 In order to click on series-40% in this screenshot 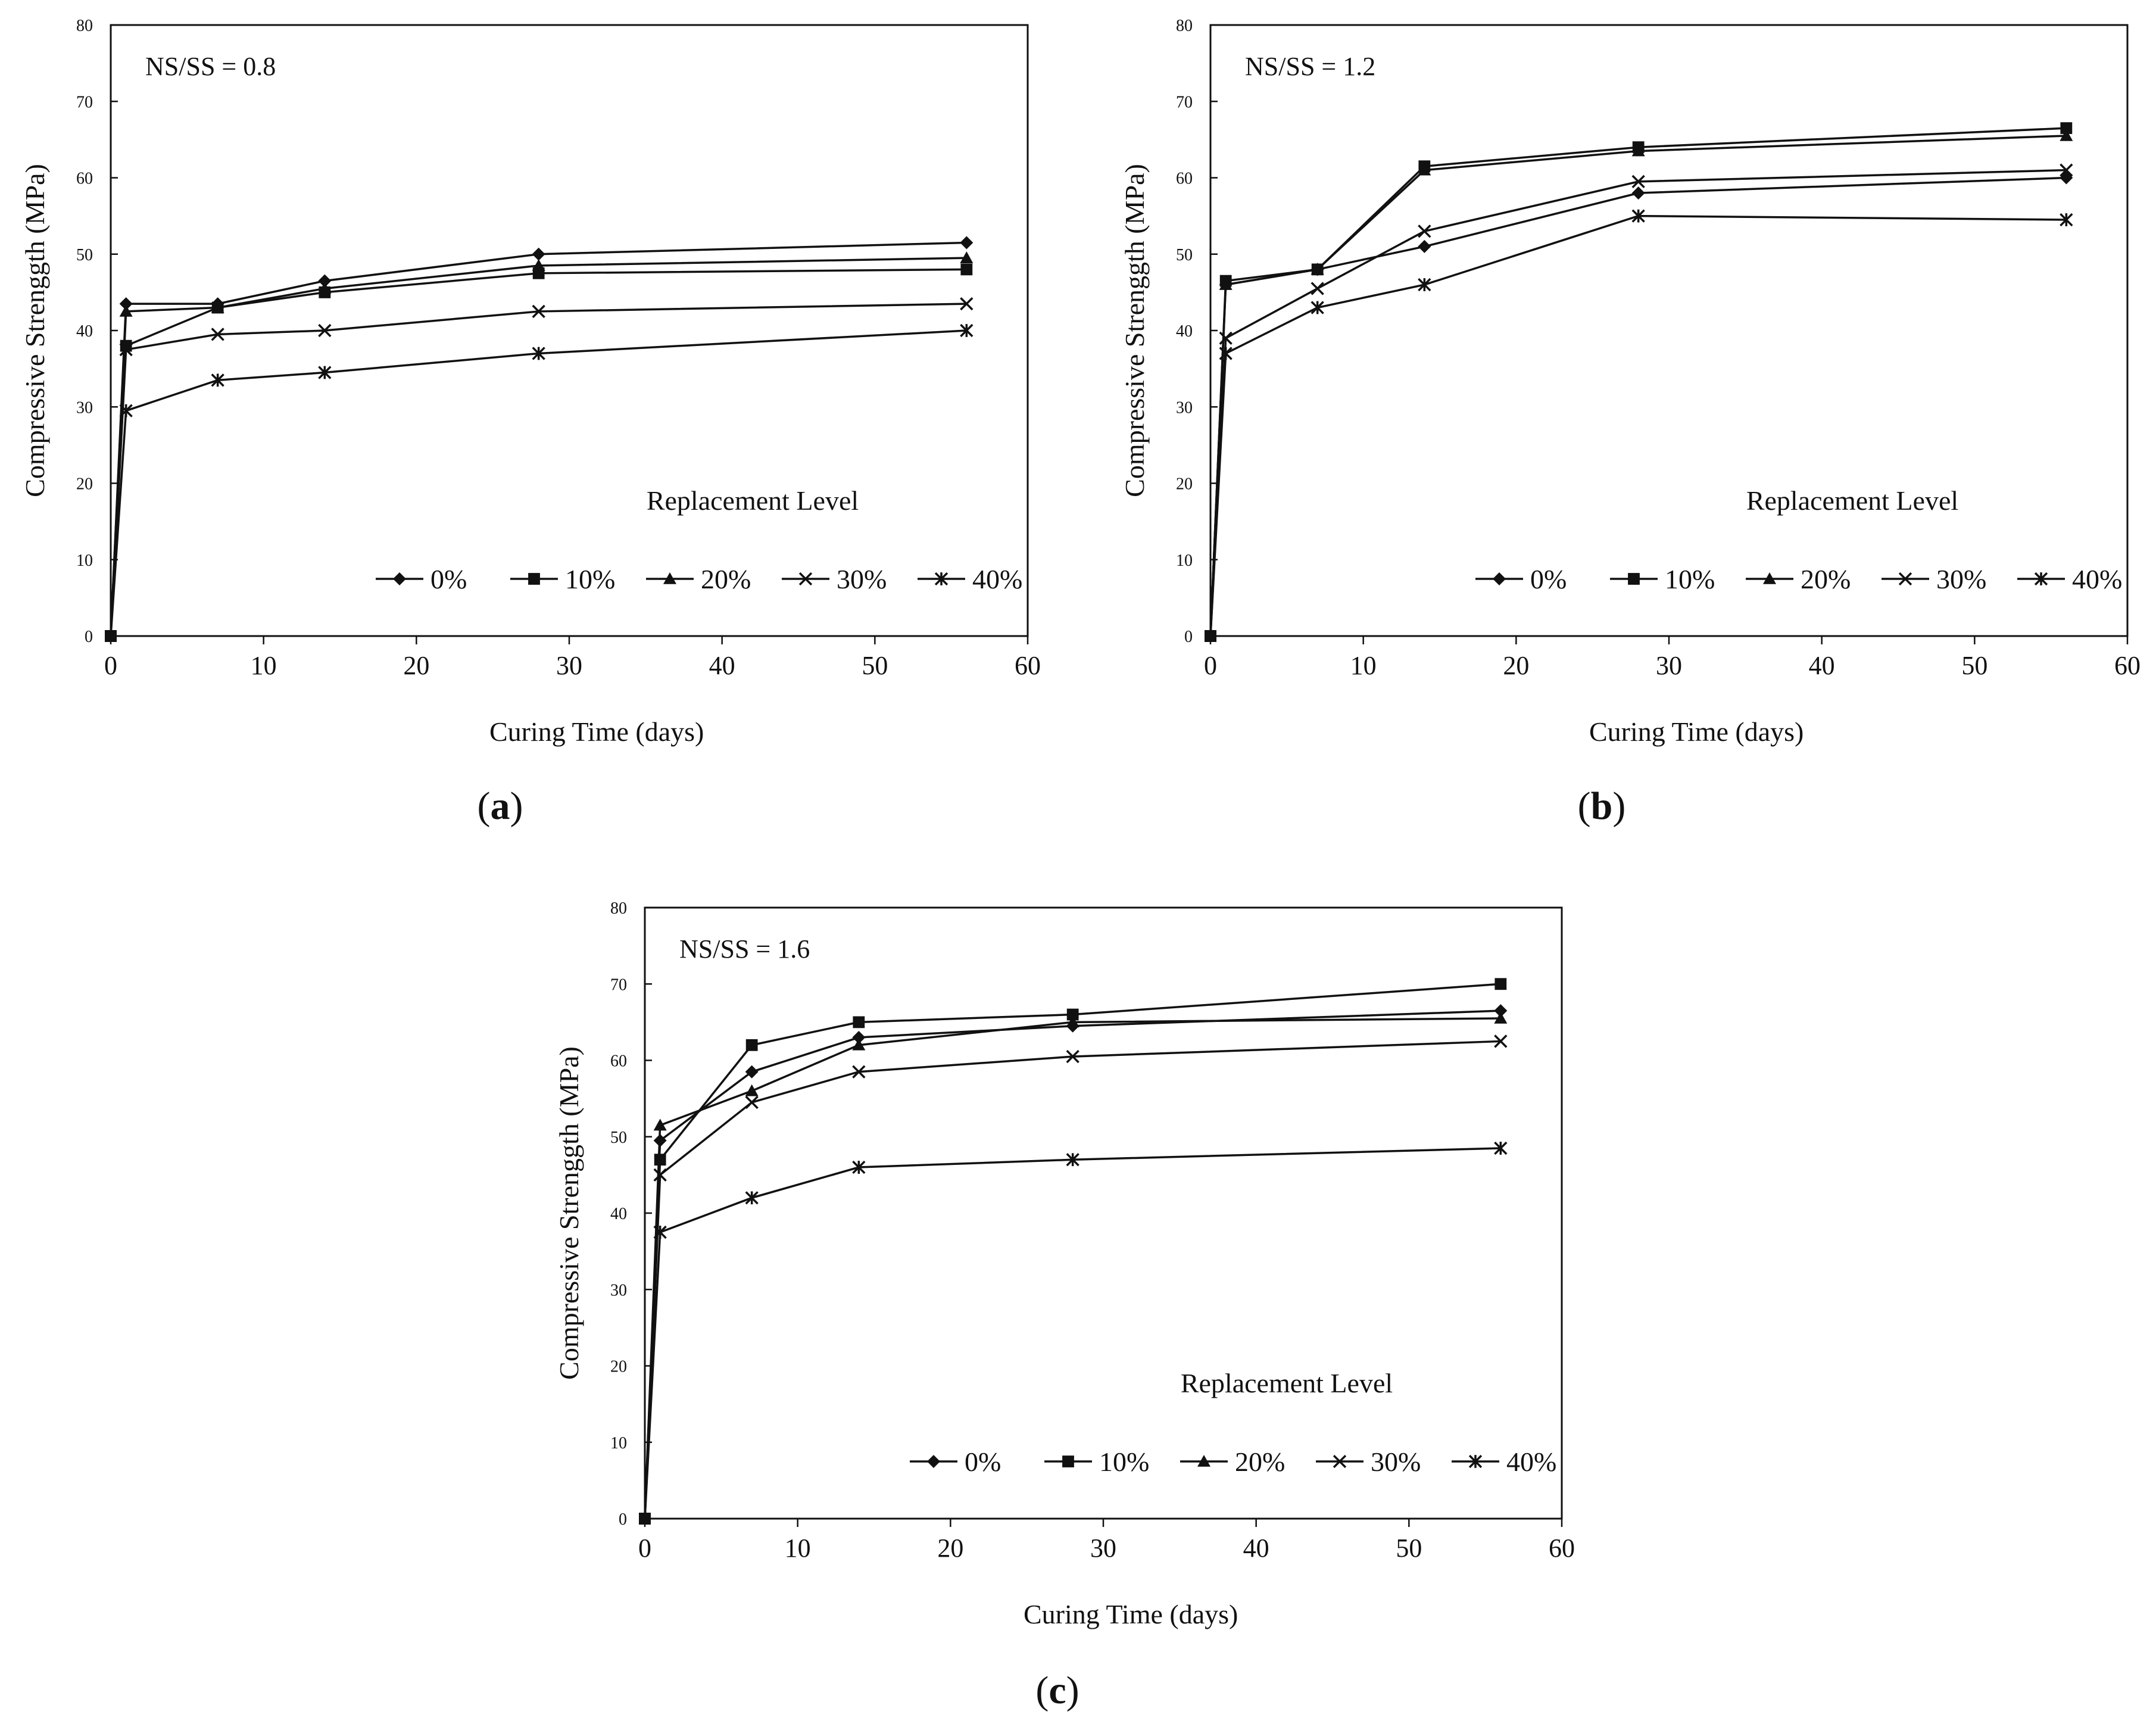, I will do `click(1073, 1333)`.